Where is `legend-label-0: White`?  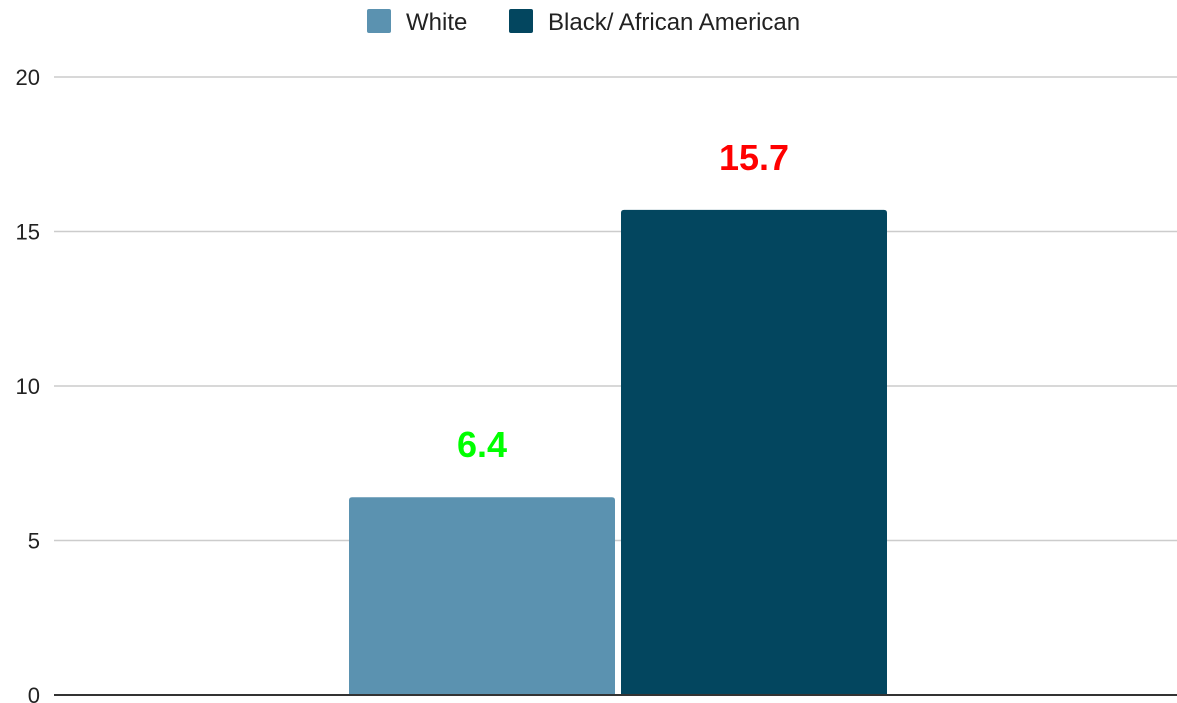
legend-label-0: White is located at coordinates (436, 22).